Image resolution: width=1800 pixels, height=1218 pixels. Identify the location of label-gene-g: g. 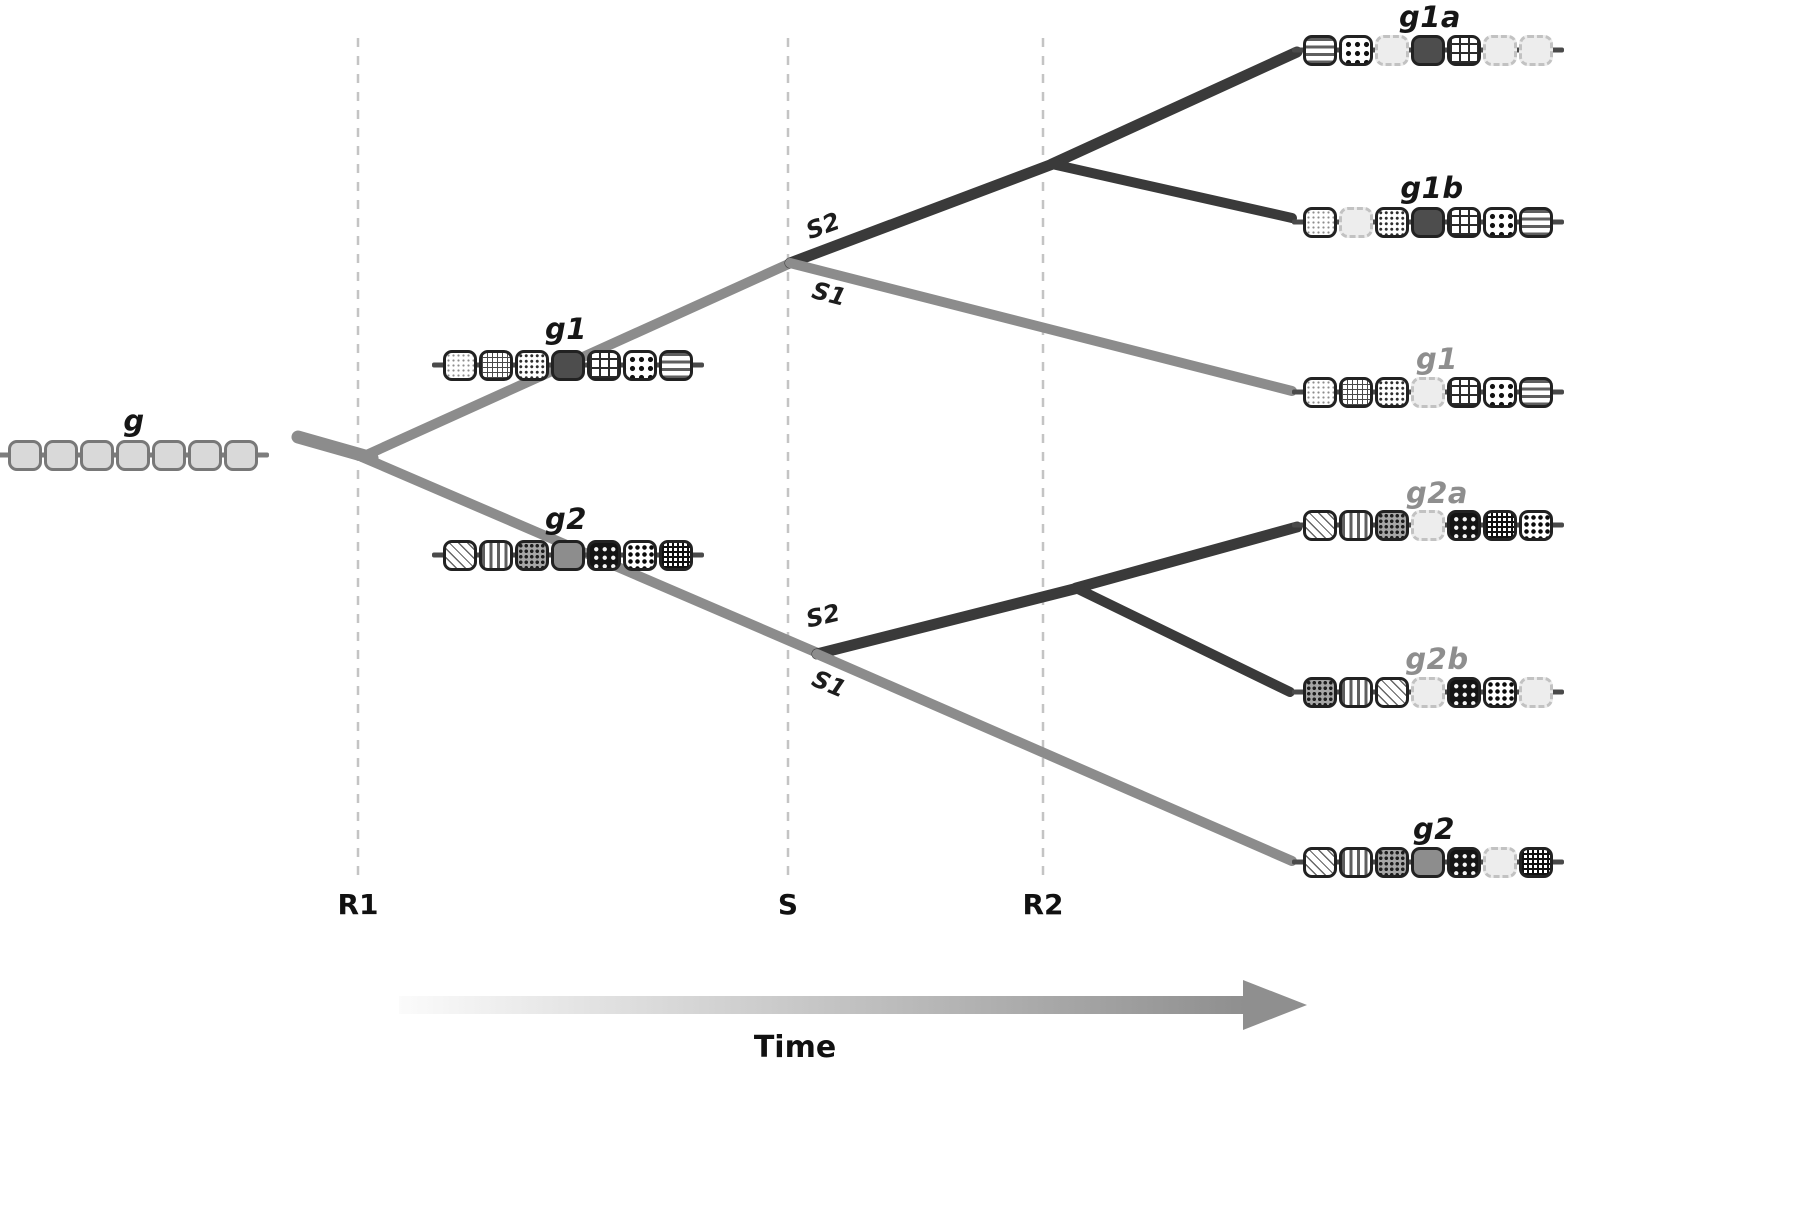
(134, 421).